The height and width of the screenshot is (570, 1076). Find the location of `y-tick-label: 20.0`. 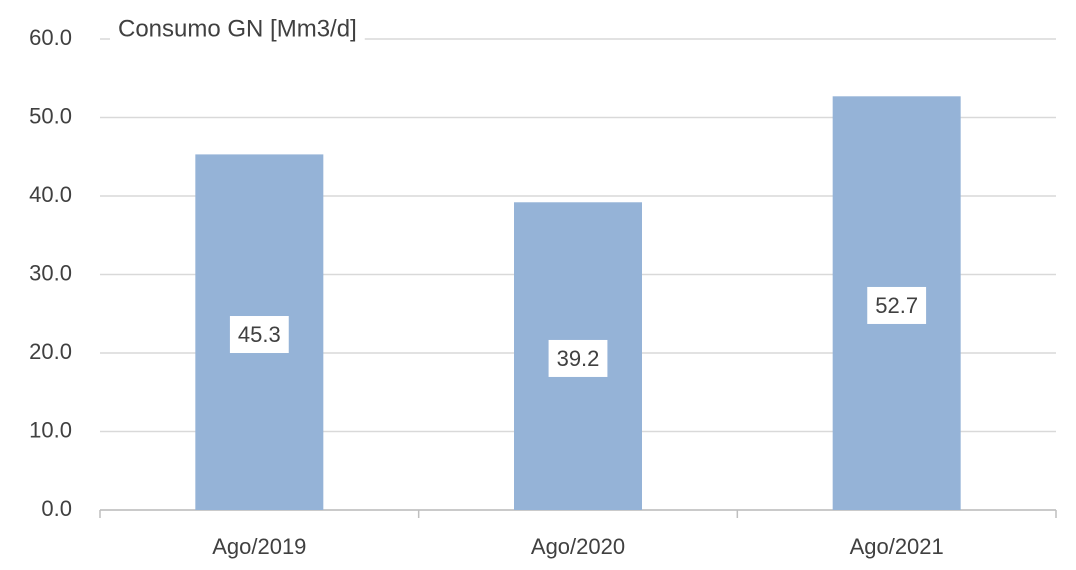

y-tick-label: 20.0 is located at coordinates (50, 351).